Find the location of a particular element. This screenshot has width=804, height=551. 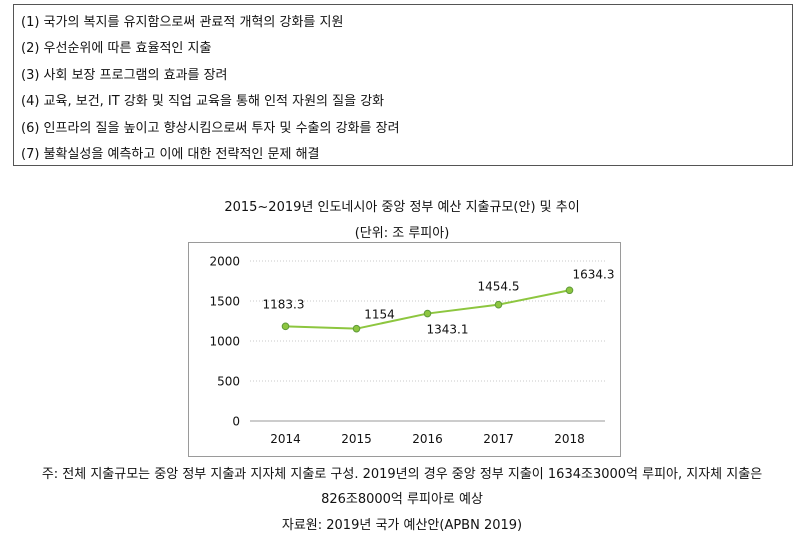

grid-lines is located at coordinates (427, 321).